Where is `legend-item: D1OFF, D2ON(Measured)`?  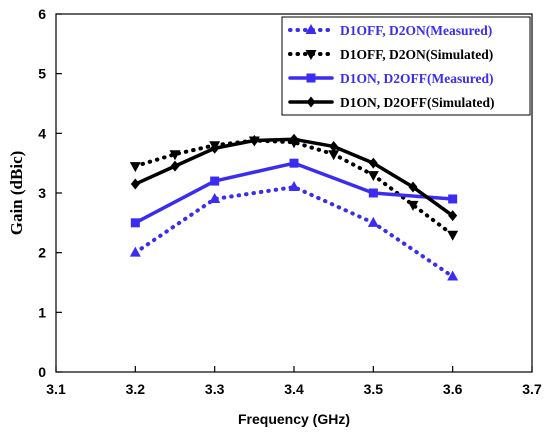 legend-item: D1OFF, D2ON(Measured) is located at coordinates (390, 30).